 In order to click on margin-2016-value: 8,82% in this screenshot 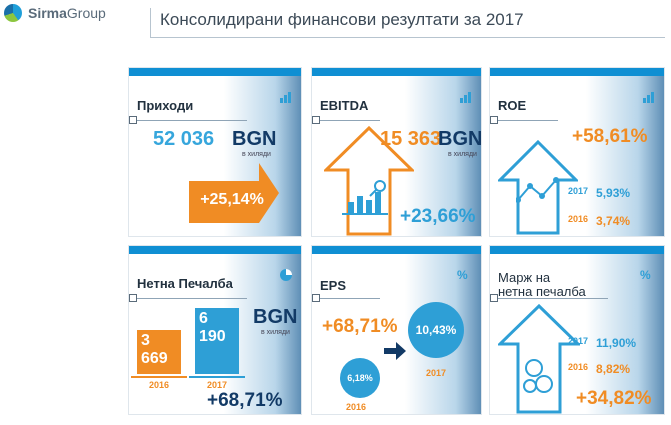, I will do `click(613, 369)`.